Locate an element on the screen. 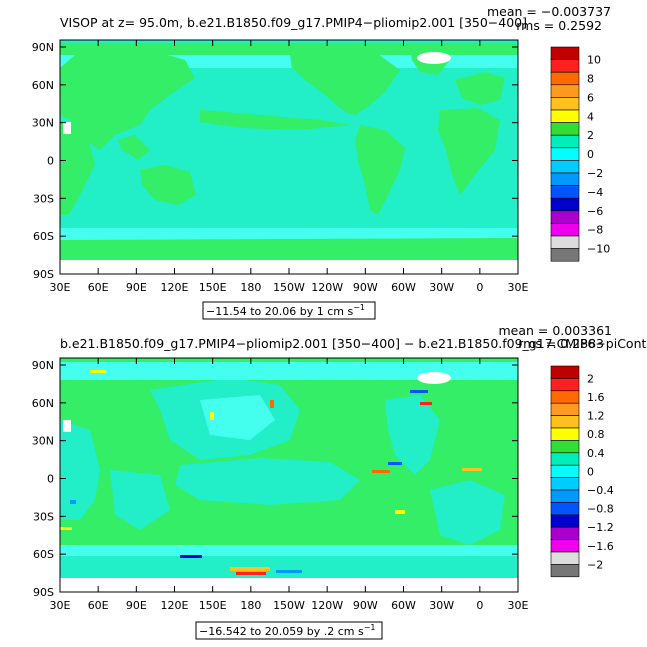  colorbar-label: 0.4 is located at coordinates (596, 453).